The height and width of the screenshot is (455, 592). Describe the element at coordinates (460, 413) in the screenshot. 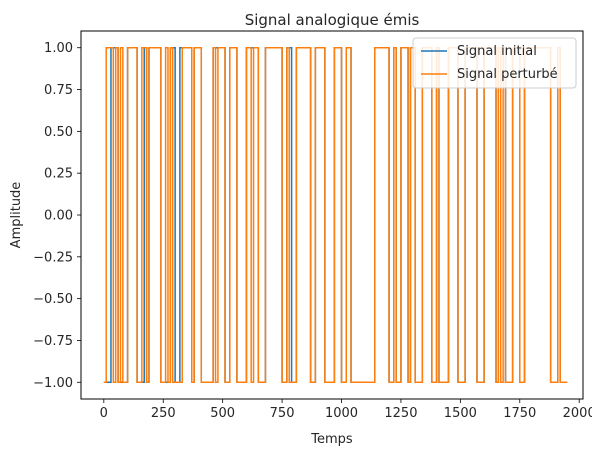

I see `x-tick-label: 1500` at that location.